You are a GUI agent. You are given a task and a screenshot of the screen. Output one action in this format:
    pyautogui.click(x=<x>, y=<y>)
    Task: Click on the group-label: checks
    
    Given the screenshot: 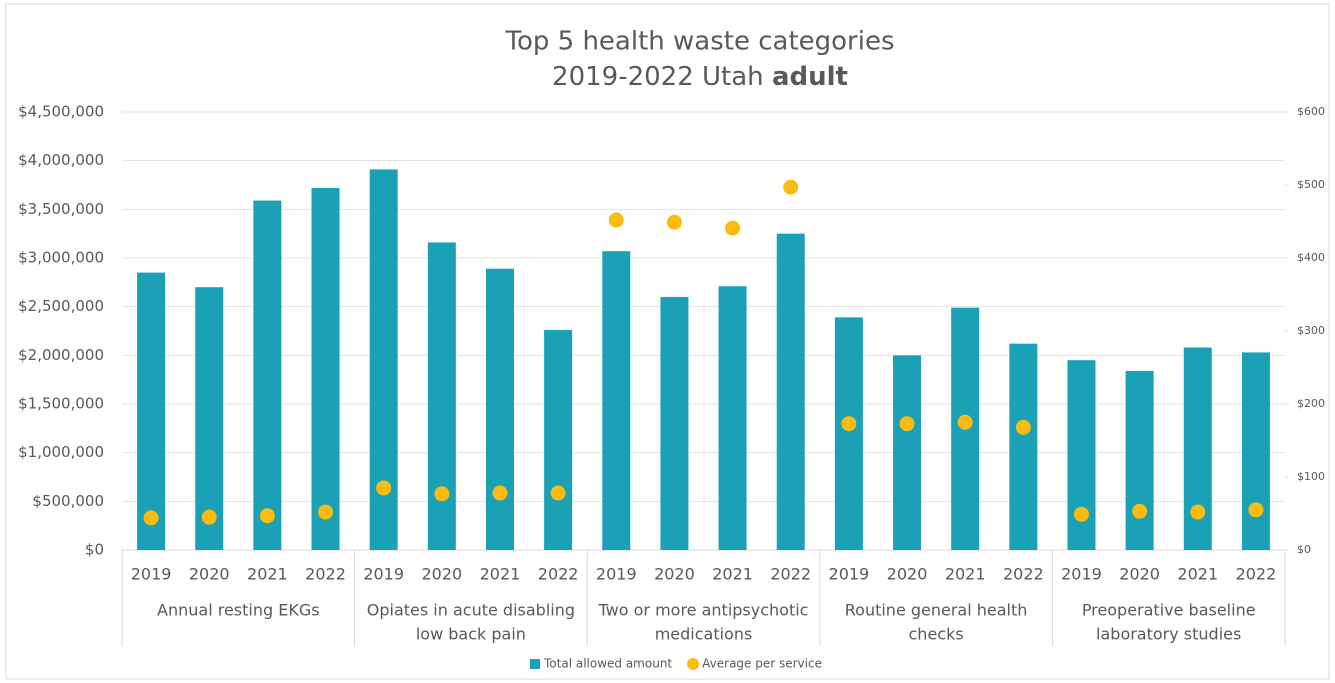 What is the action you would take?
    pyautogui.click(x=936, y=634)
    